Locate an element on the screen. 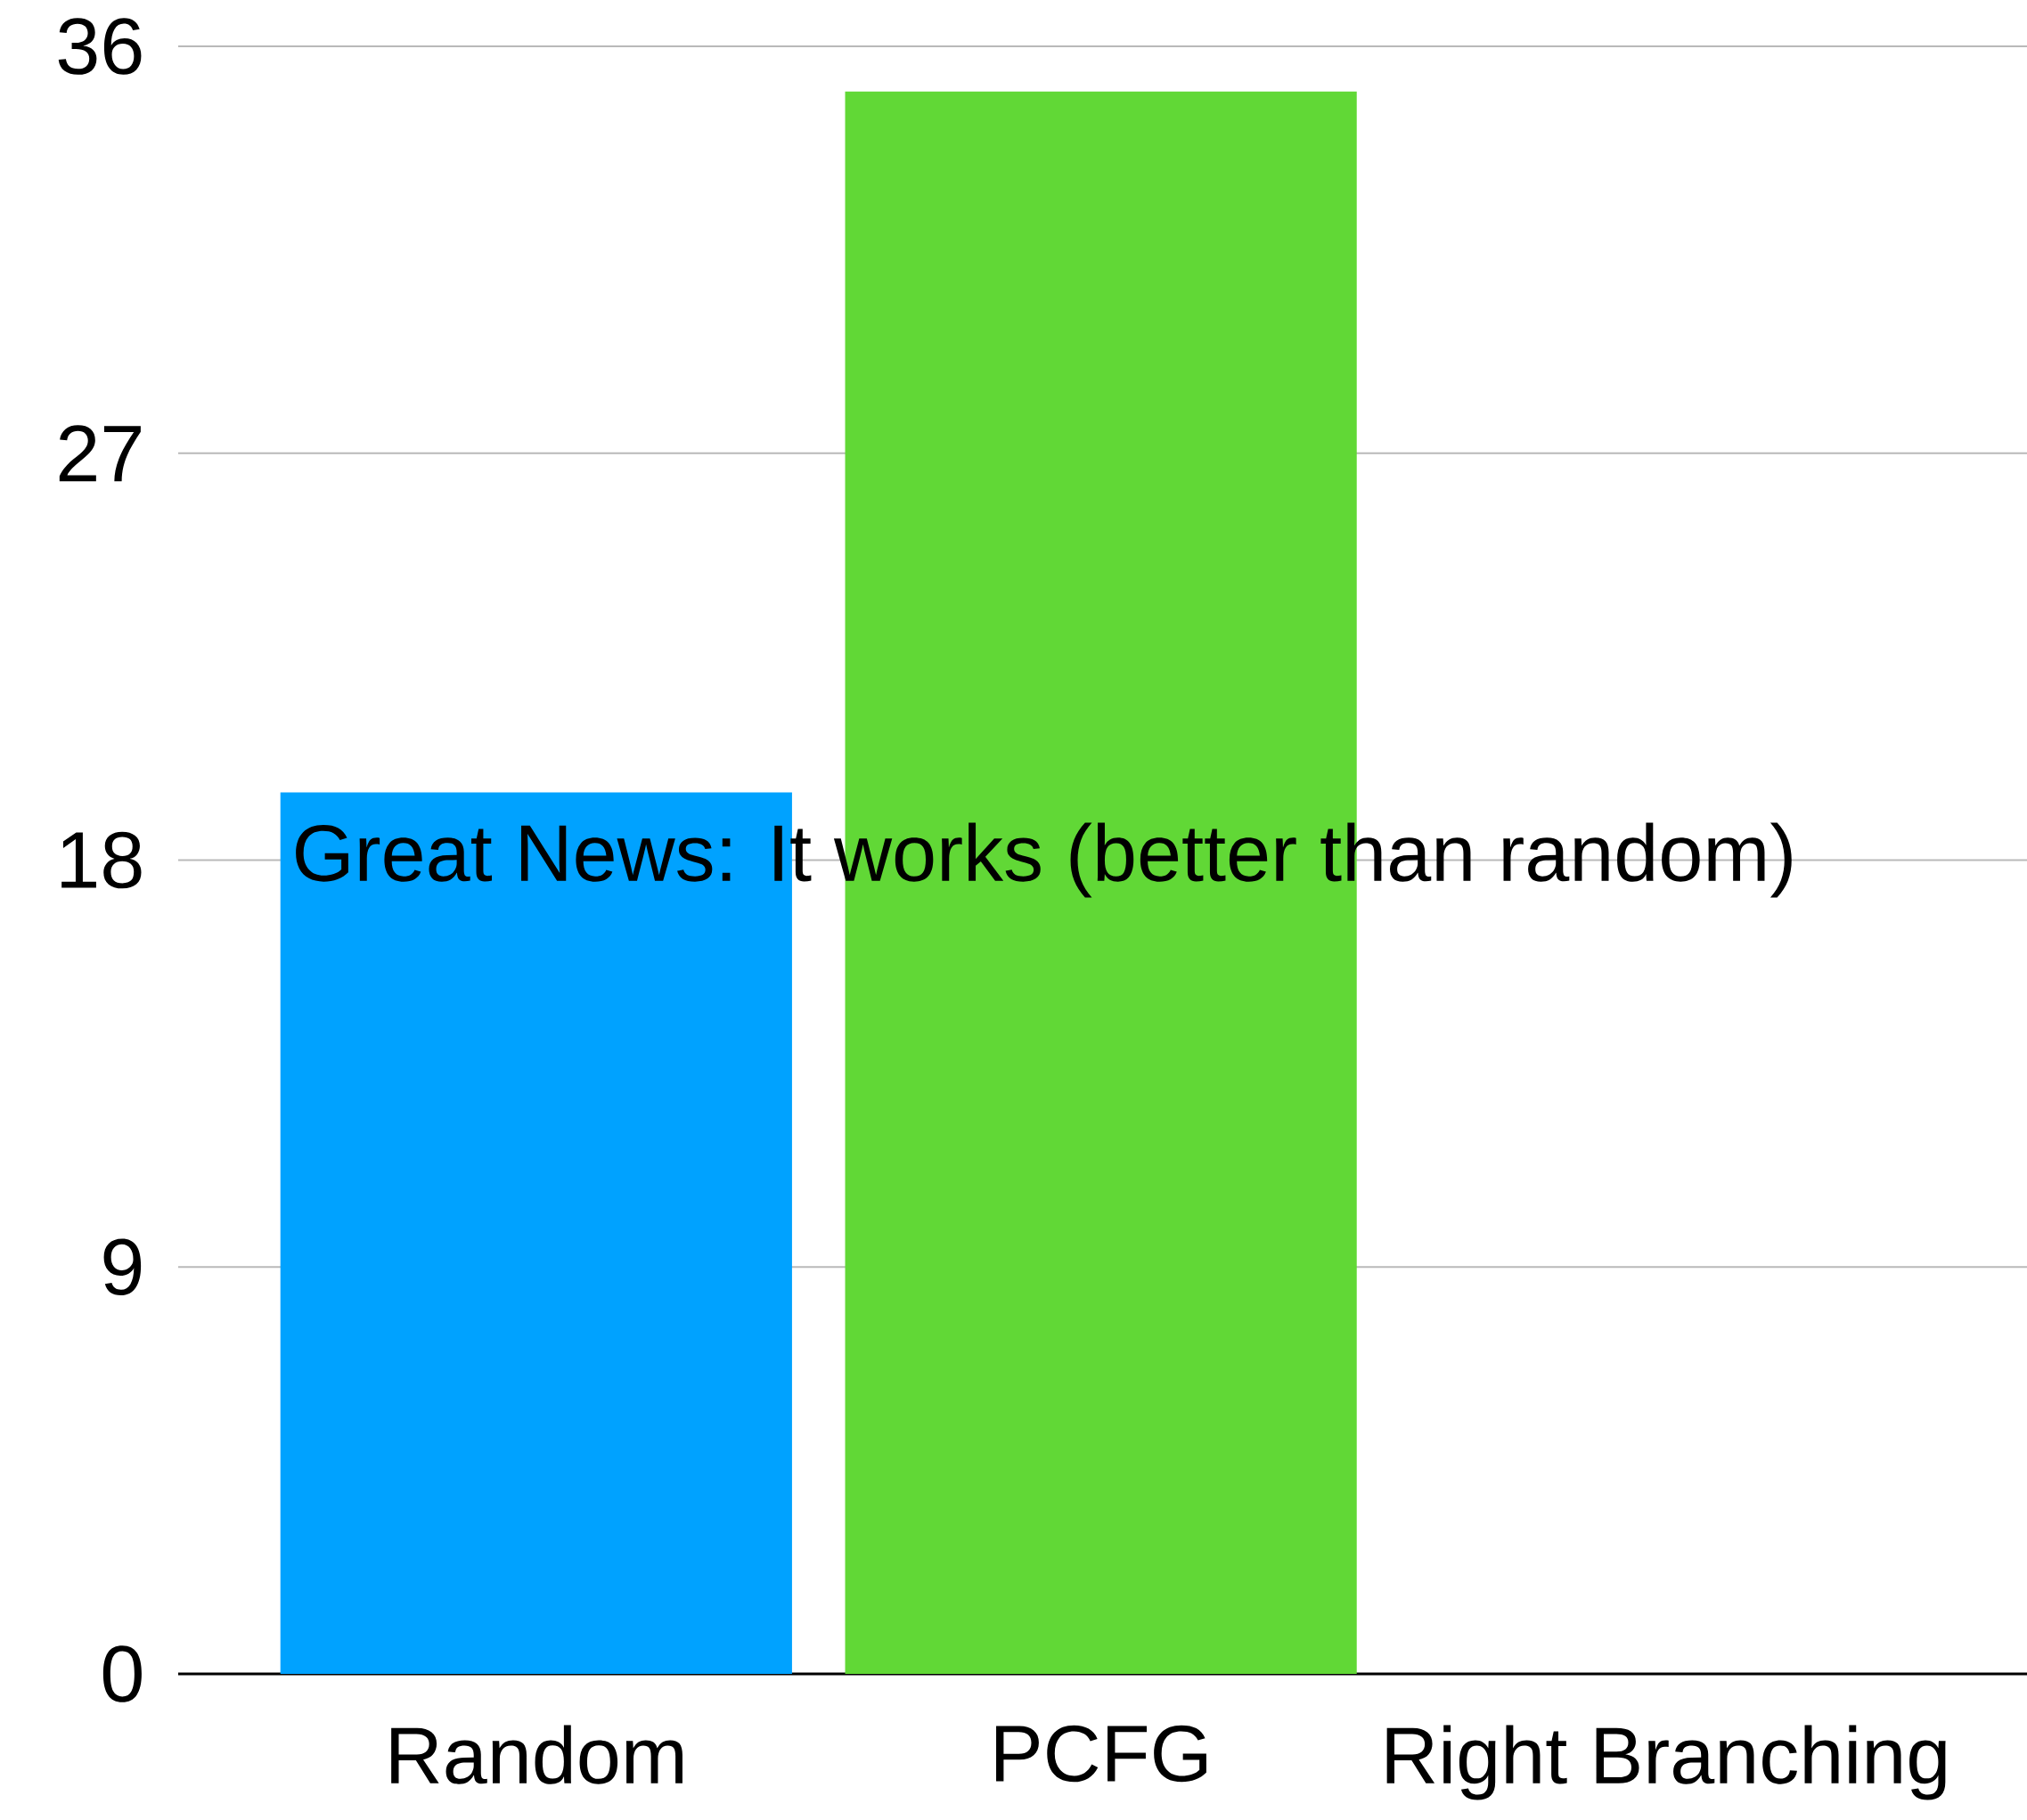  x-tick-label: Random is located at coordinates (536, 1754).